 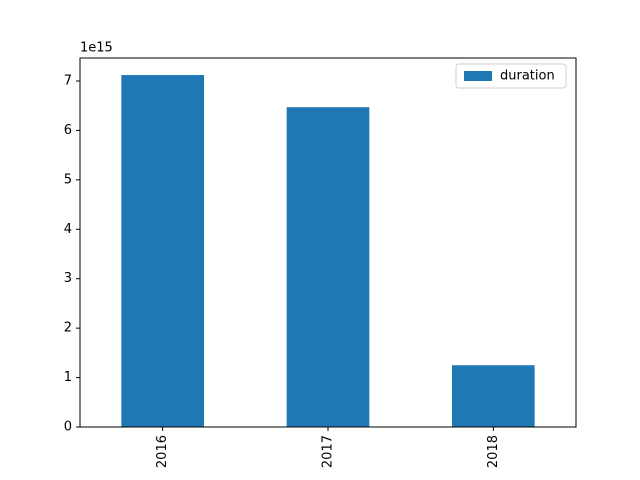 What do you see at coordinates (162, 451) in the screenshot?
I see `x-tick-label: 2016` at bounding box center [162, 451].